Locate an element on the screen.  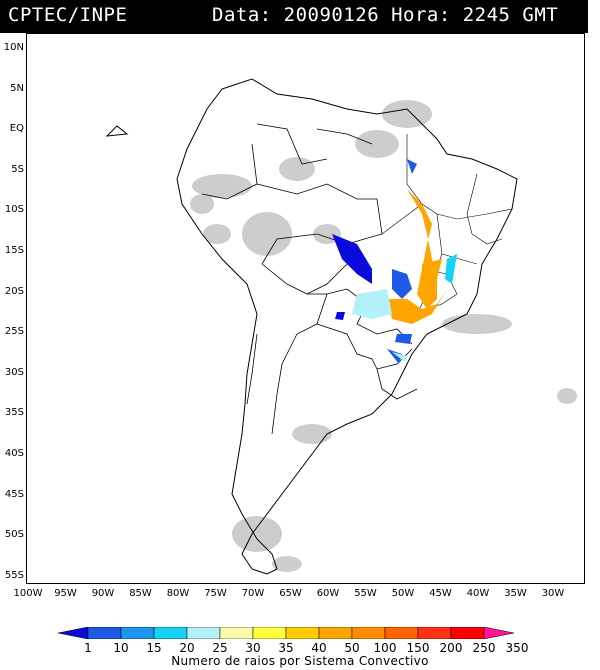
colorbar-label: 20 is located at coordinates (187, 648).